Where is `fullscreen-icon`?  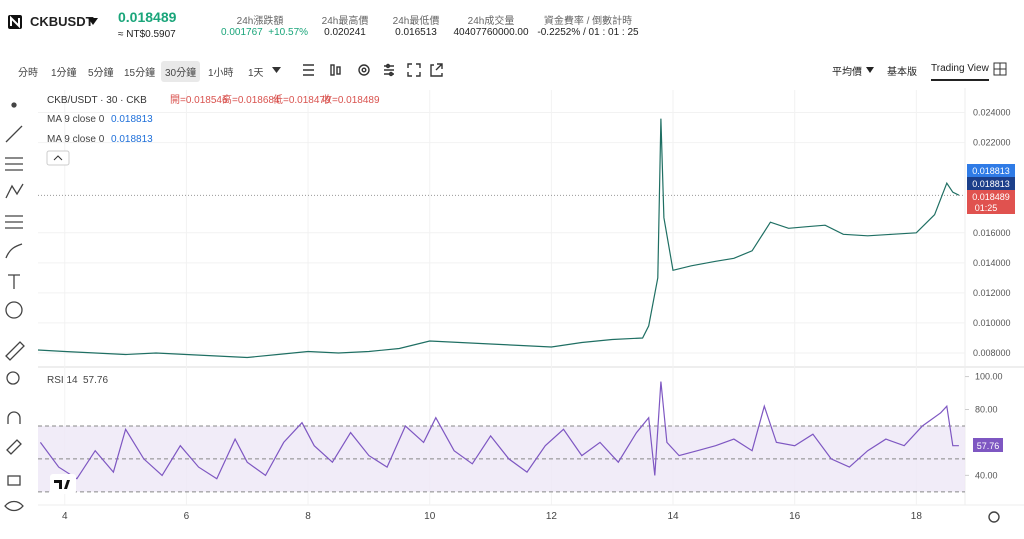 fullscreen-icon is located at coordinates (414, 70).